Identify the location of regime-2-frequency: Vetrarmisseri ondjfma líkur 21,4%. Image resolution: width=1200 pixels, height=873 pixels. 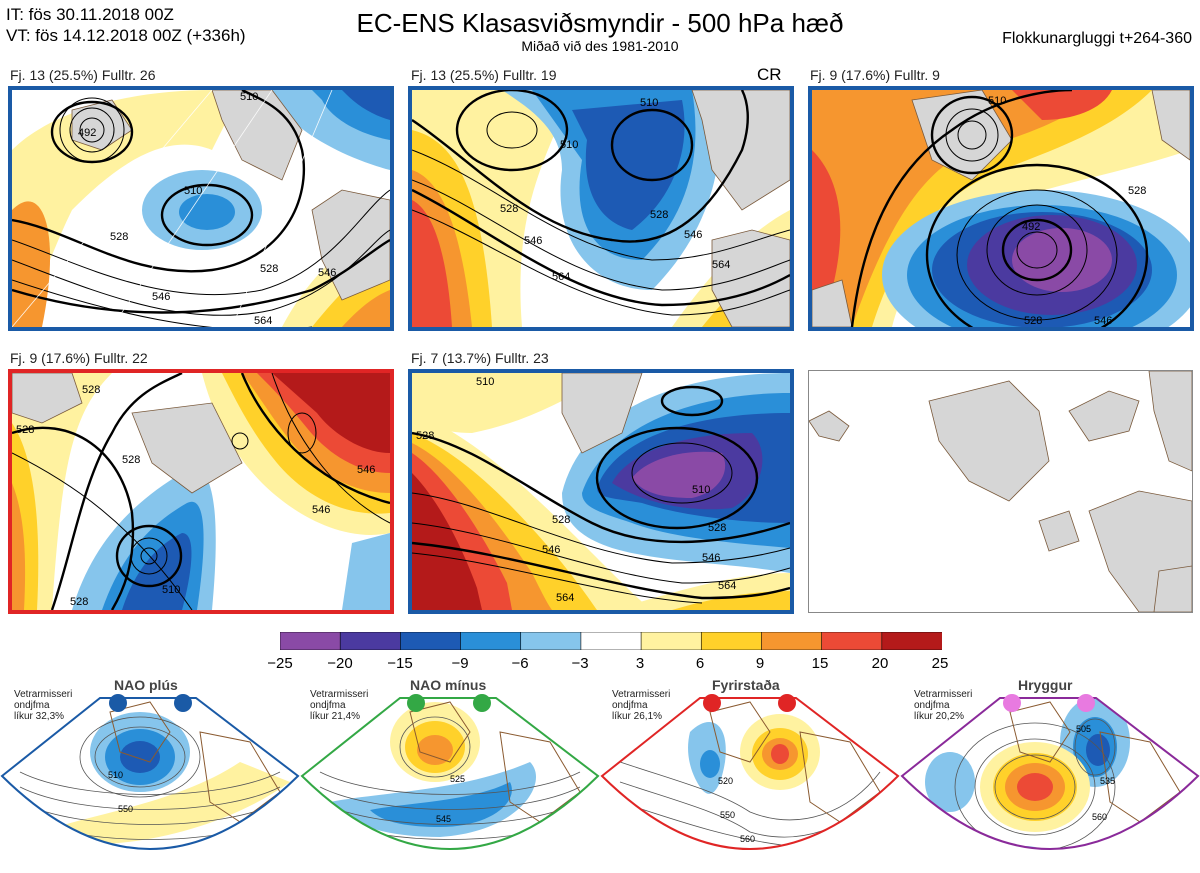
(339, 705).